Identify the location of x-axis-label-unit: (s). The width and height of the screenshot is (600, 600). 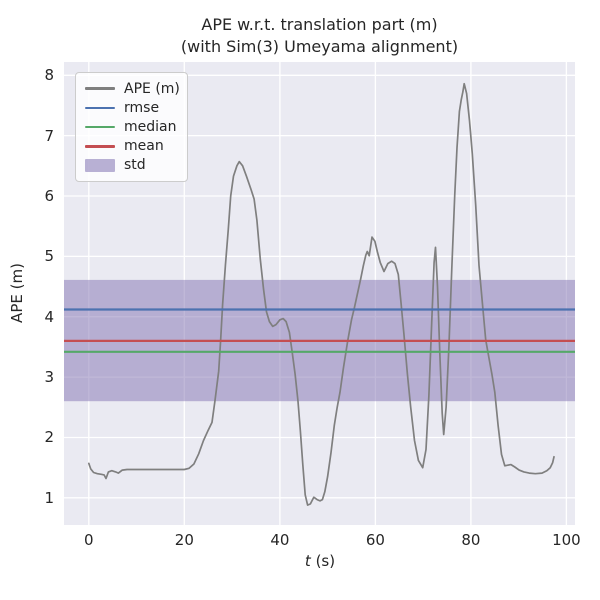
(323, 561).